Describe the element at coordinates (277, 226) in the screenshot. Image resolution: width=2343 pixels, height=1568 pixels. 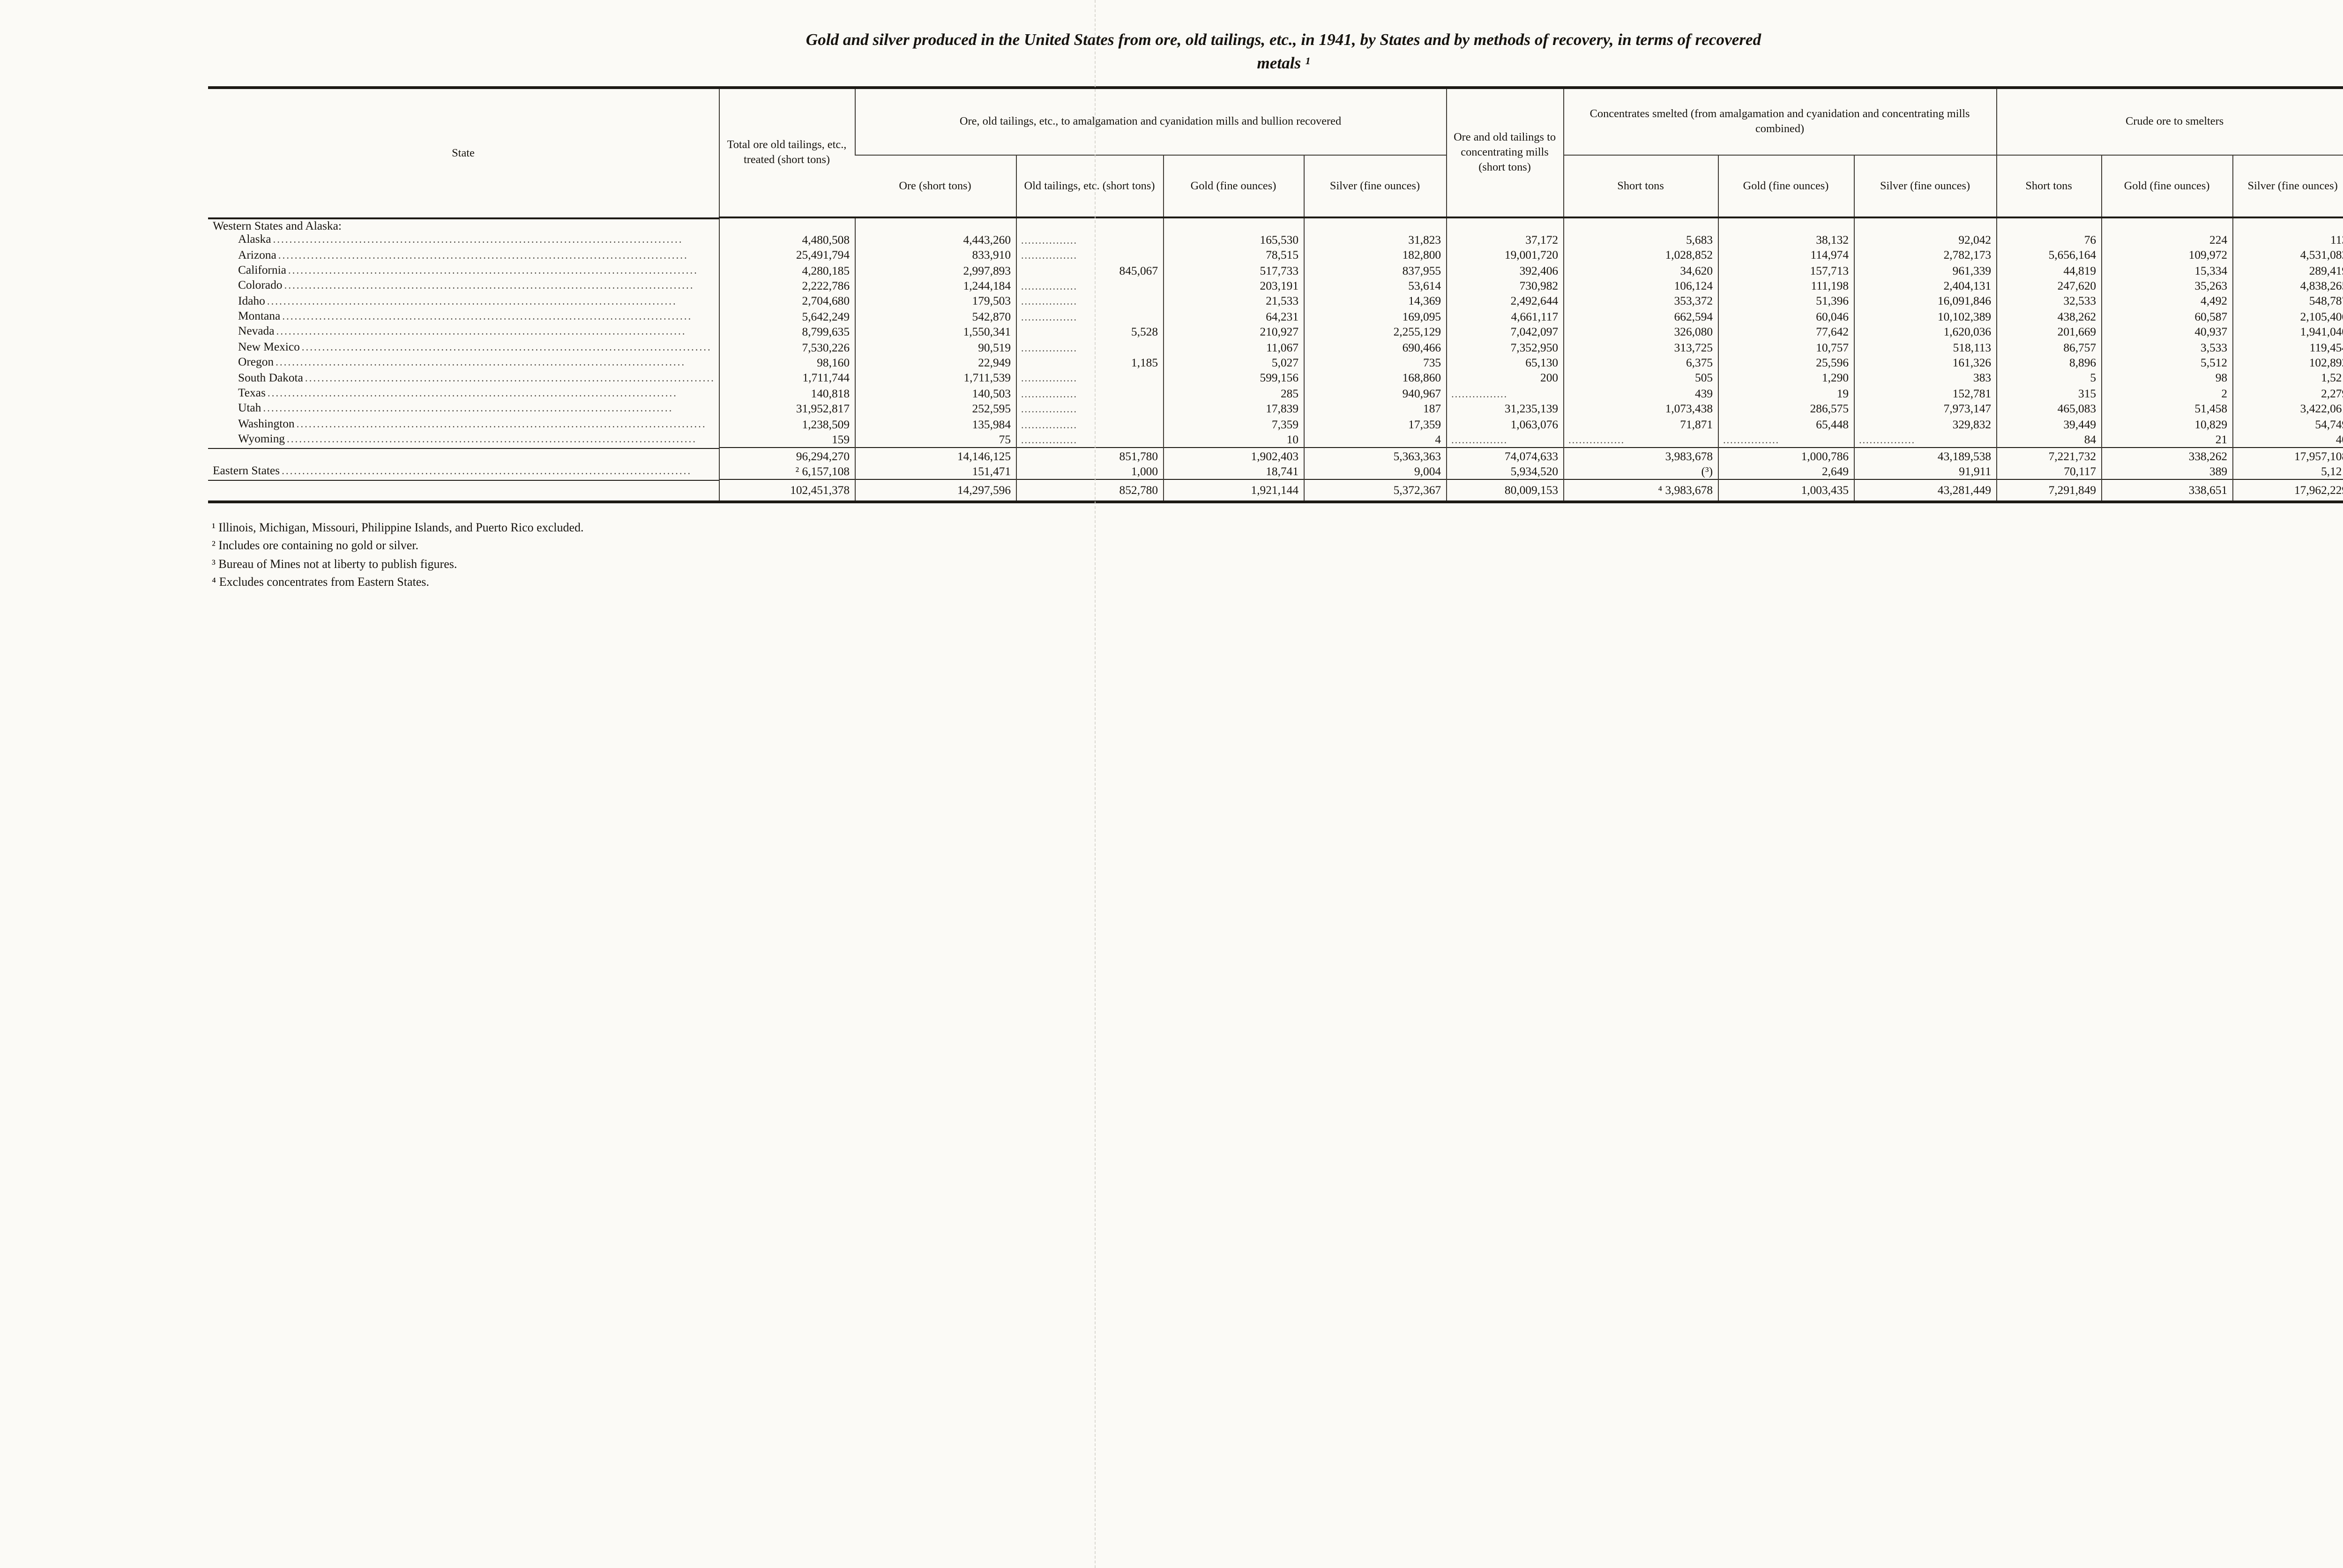
I see `state-label: Western States and Alaska:` at that location.